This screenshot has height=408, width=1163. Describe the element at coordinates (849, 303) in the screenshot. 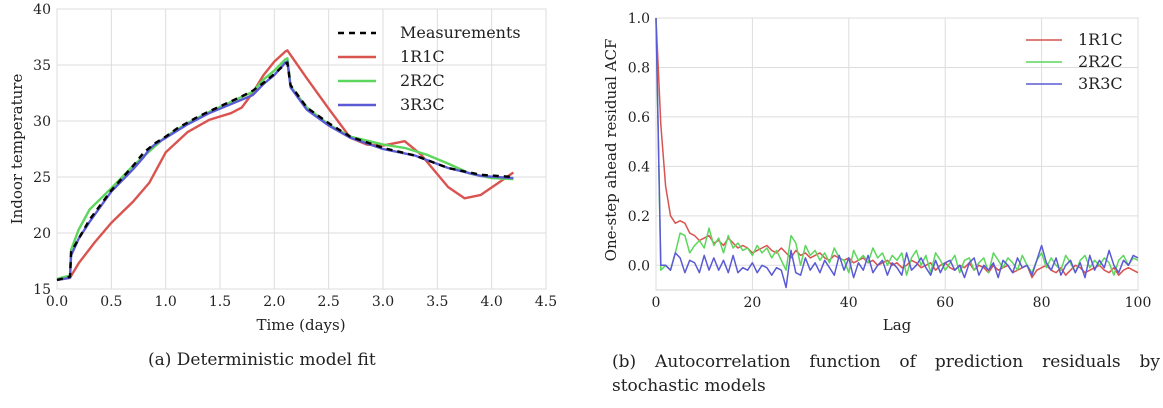

I see `x-tick-label: 40` at that location.